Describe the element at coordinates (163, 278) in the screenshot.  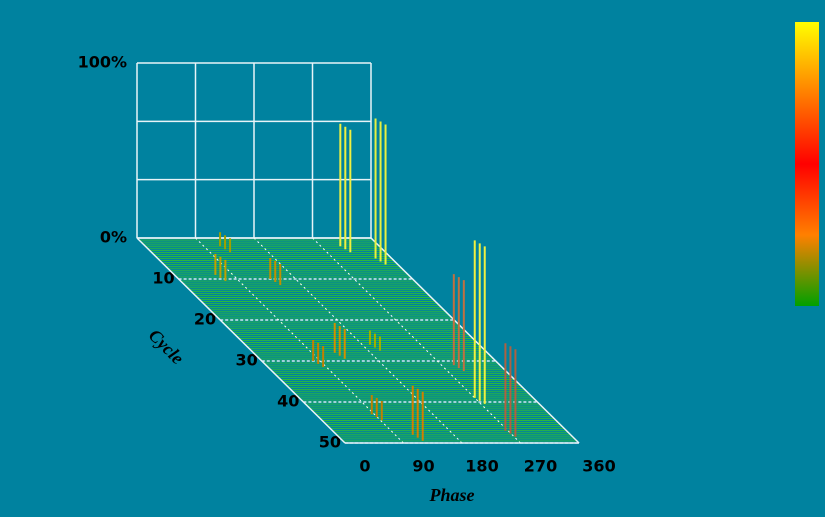
I see `y-tick-label: 10` at that location.